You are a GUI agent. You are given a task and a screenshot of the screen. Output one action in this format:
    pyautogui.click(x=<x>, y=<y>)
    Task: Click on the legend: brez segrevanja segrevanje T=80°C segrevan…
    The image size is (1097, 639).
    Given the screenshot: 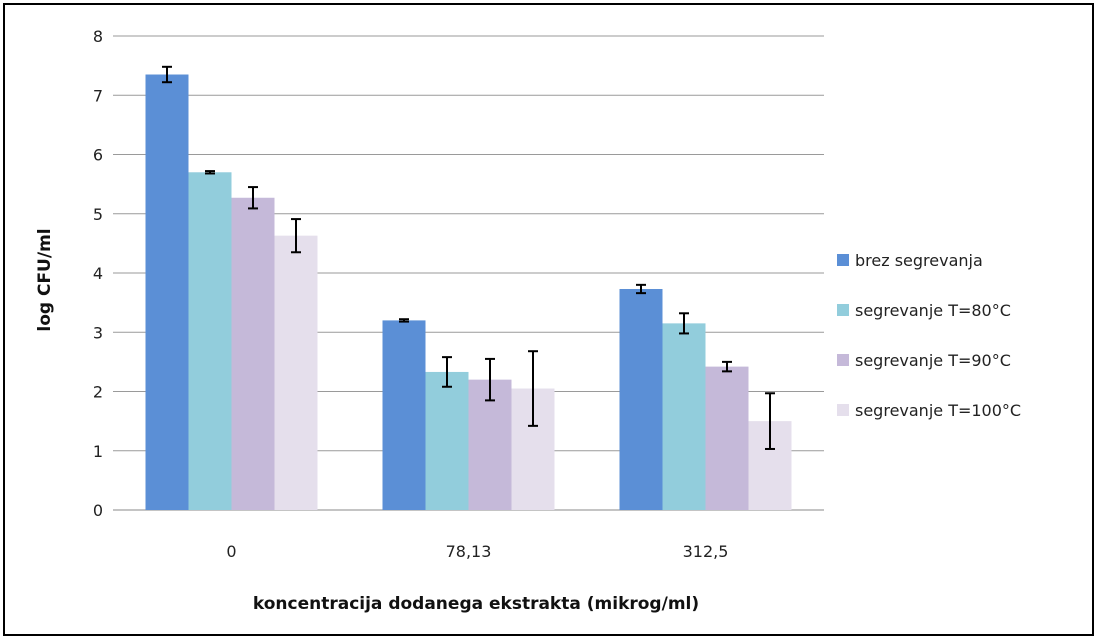 What is the action you would take?
    pyautogui.click(x=929, y=335)
    